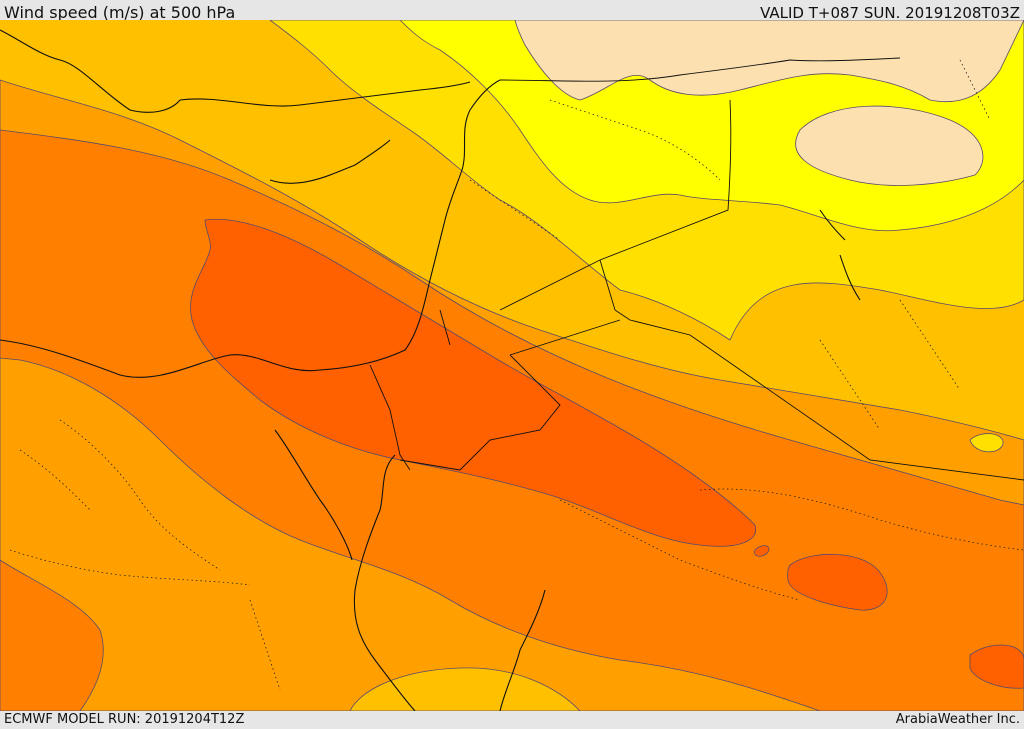 Image resolution: width=1024 pixels, height=729 pixels. Describe the element at coordinates (124, 719) in the screenshot. I see `model-run: ECMWF MODEL RUN: 20191204T12Z` at that location.